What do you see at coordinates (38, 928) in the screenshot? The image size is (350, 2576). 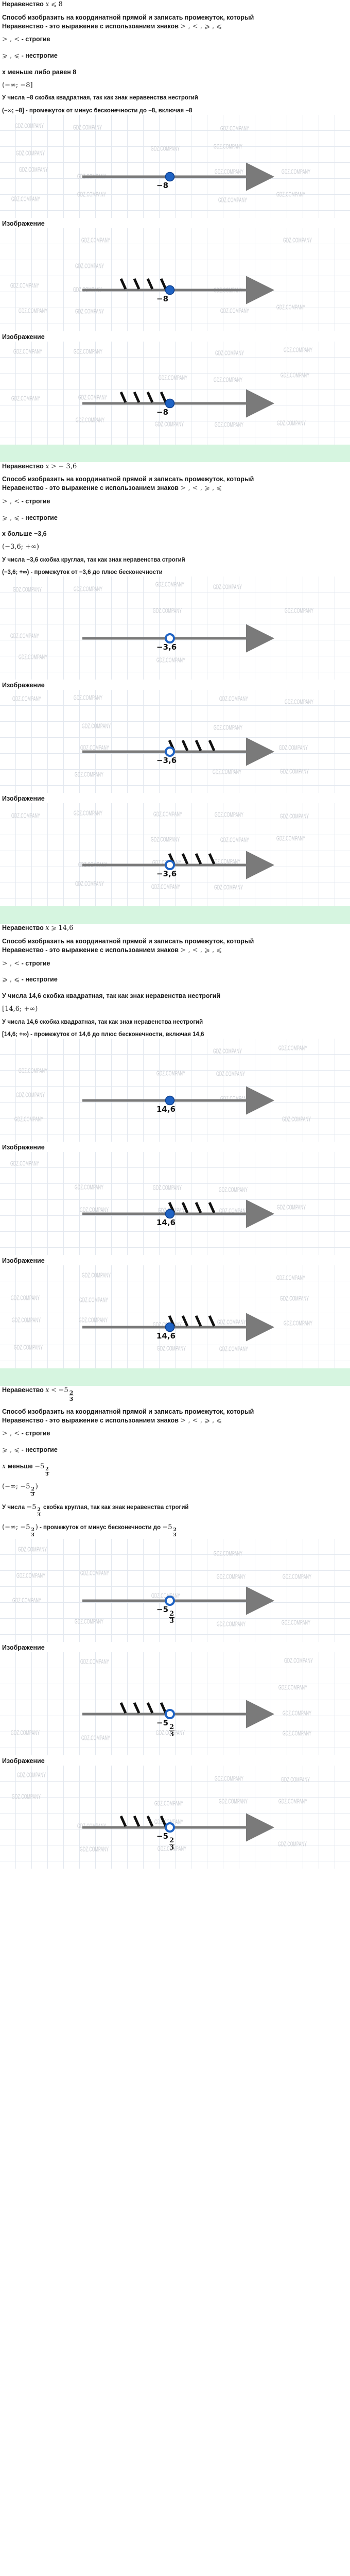 I see `inequality-title: Неравенство x ⩾ 14,6` at bounding box center [38, 928].